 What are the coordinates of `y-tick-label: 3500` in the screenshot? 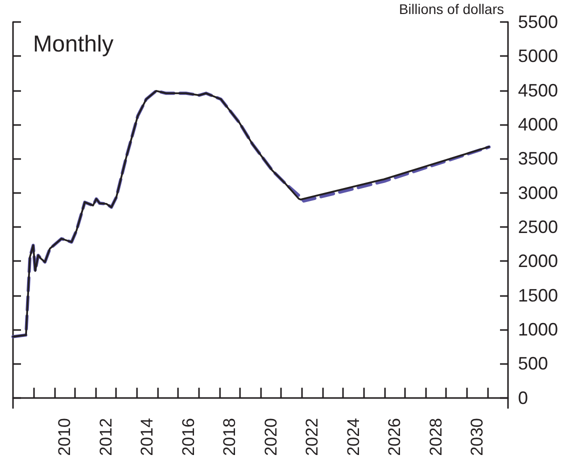 It's located at (538, 158).